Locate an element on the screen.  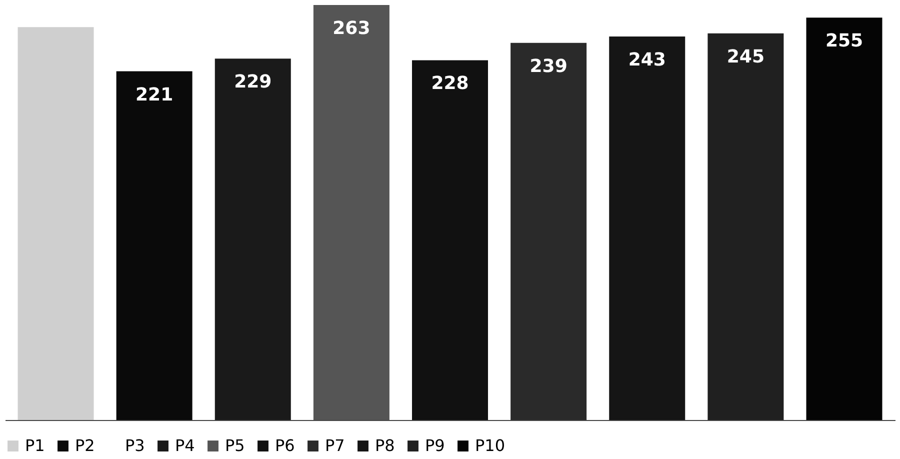
legend-label: P5 is located at coordinates (235, 445).